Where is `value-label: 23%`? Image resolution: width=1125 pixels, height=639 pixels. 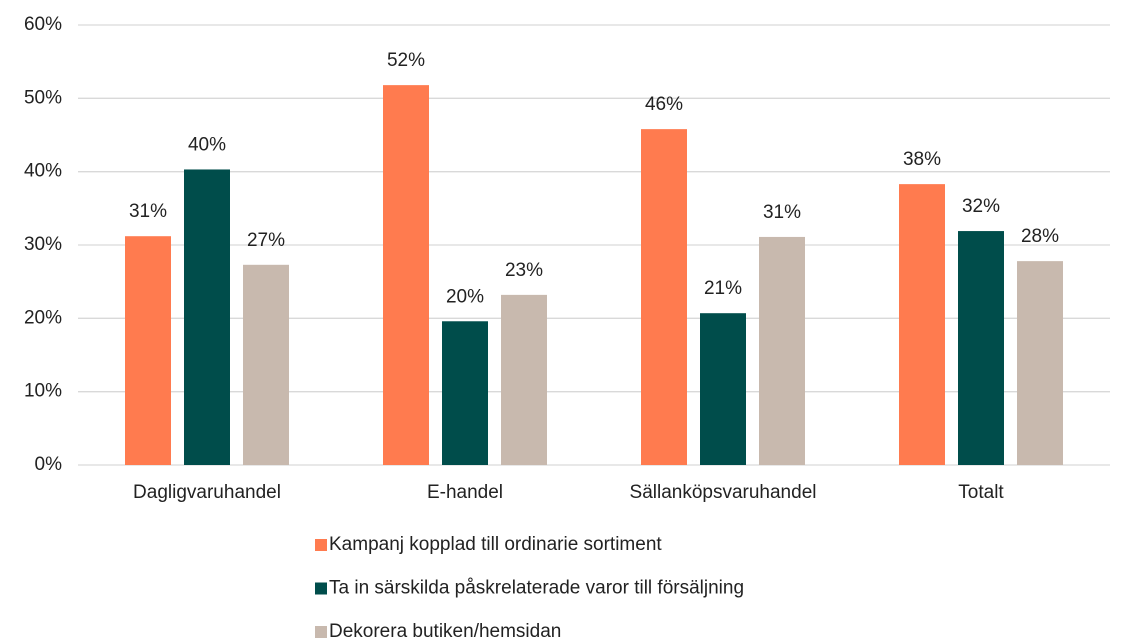
value-label: 23% is located at coordinates (524, 270).